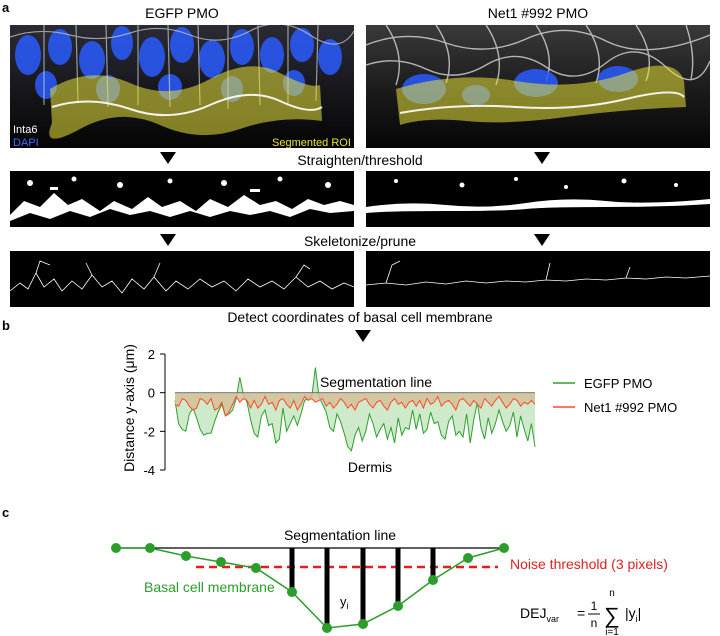 The width and height of the screenshot is (720, 636). Describe the element at coordinates (538, 199) in the screenshot. I see `net1-threshold-strip` at that location.